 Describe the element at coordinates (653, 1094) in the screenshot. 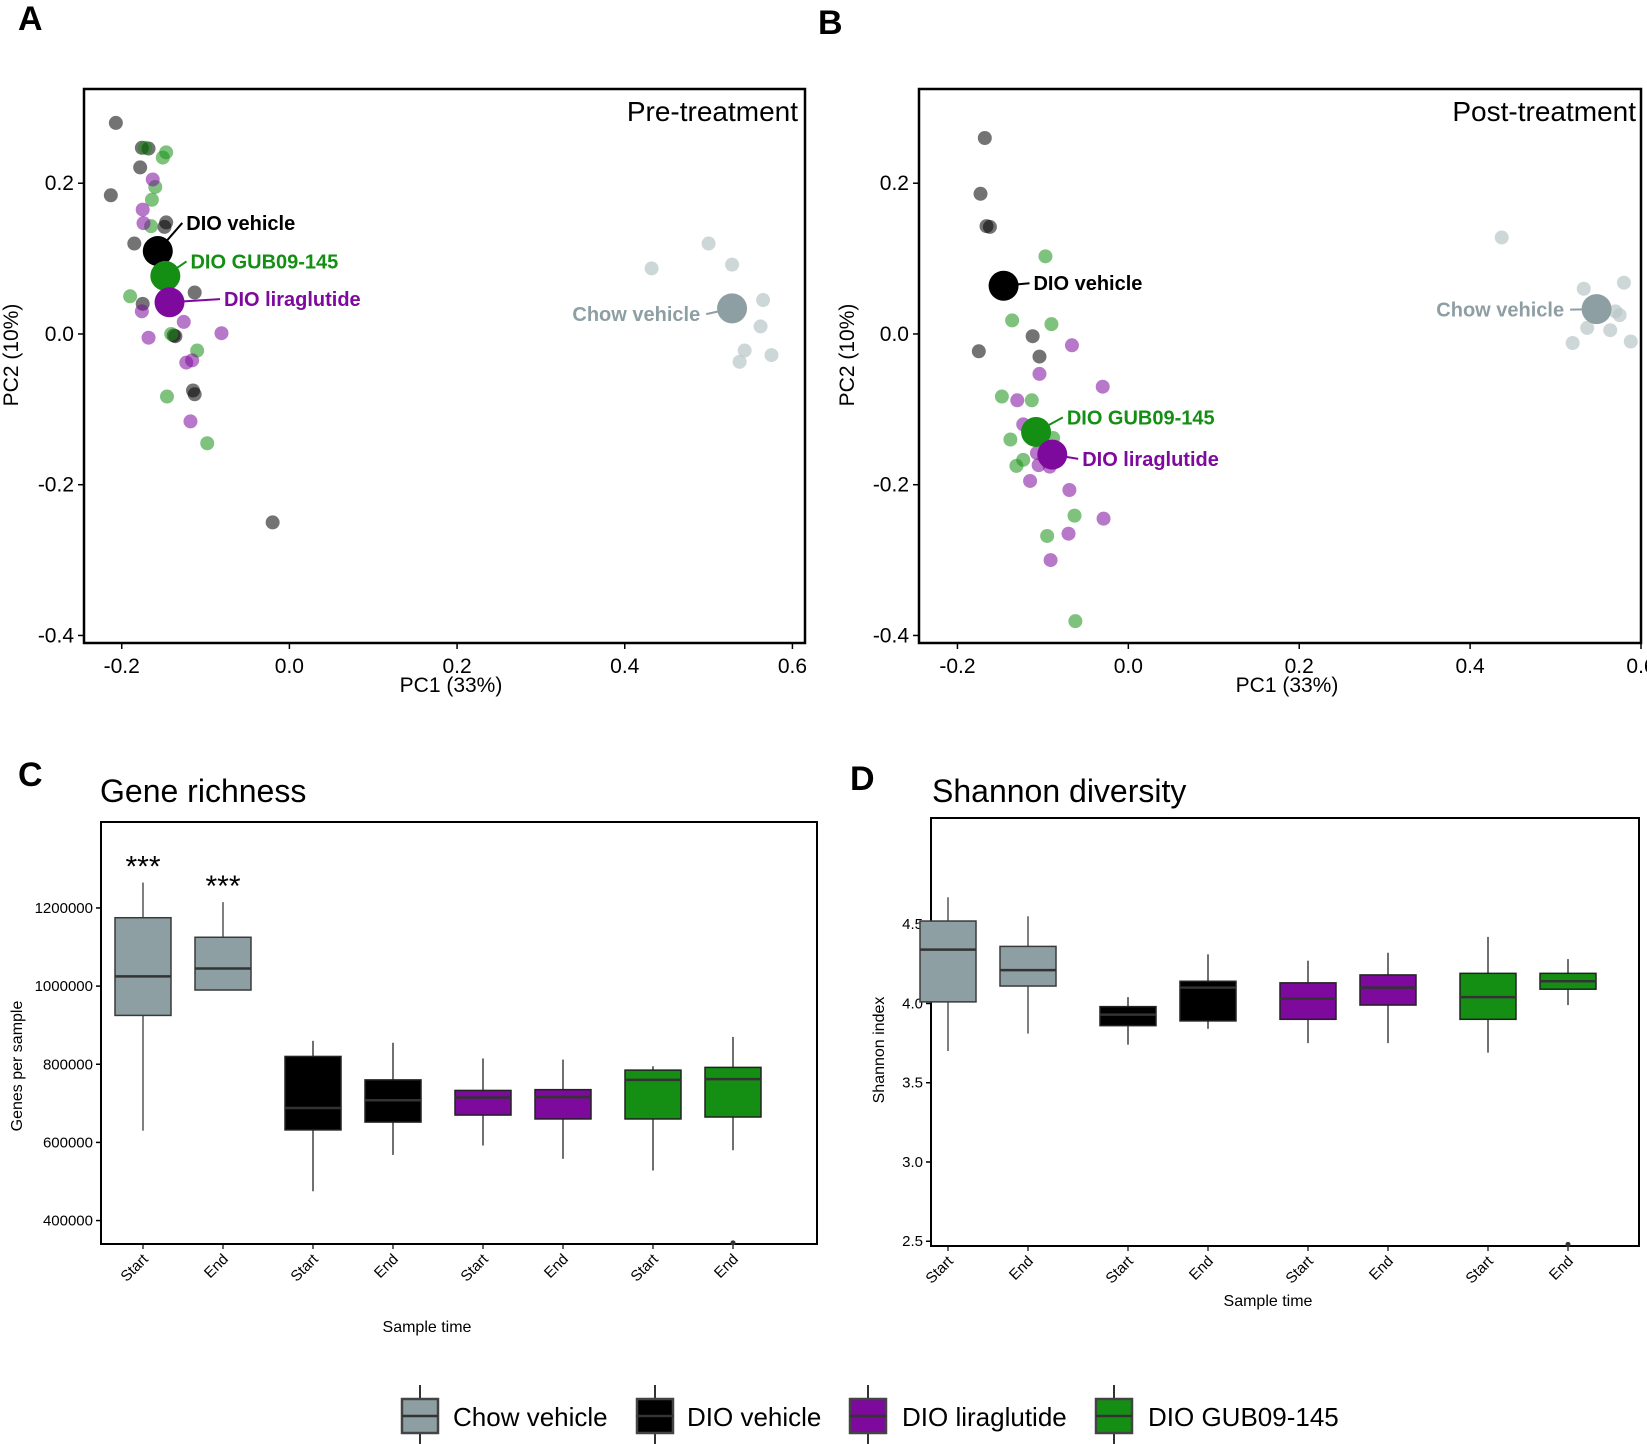

I see `box-dio-gub` at that location.